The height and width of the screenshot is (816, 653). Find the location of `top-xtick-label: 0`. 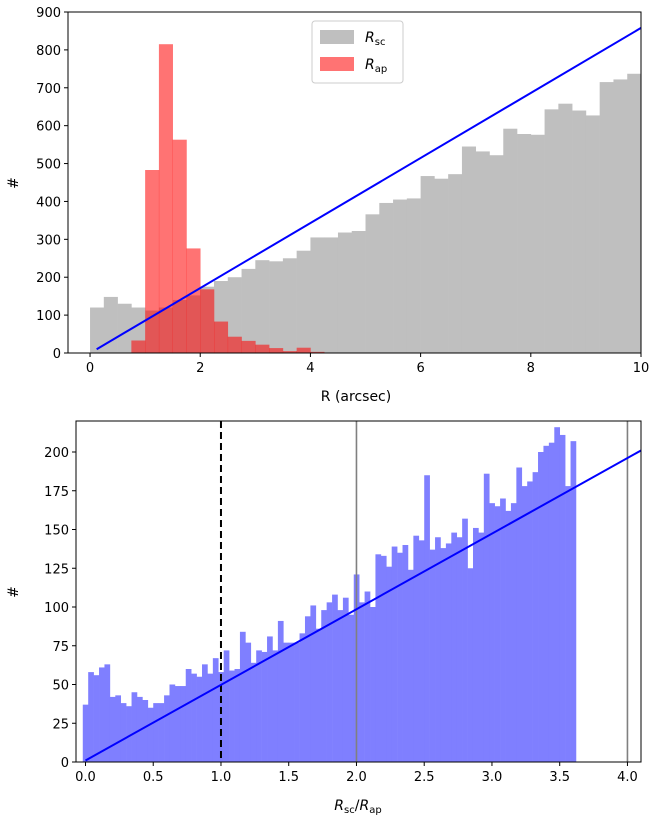

top-xtick-label: 0 is located at coordinates (90, 368).